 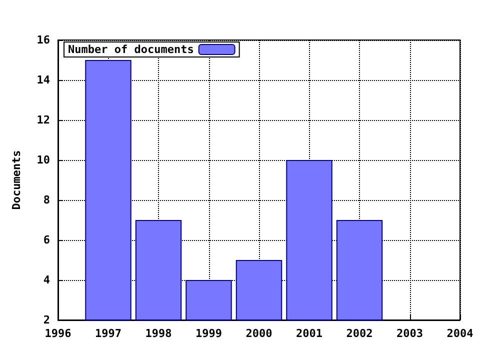 What do you see at coordinates (16, 180) in the screenshot?
I see `y-axis-title: Documents` at bounding box center [16, 180].